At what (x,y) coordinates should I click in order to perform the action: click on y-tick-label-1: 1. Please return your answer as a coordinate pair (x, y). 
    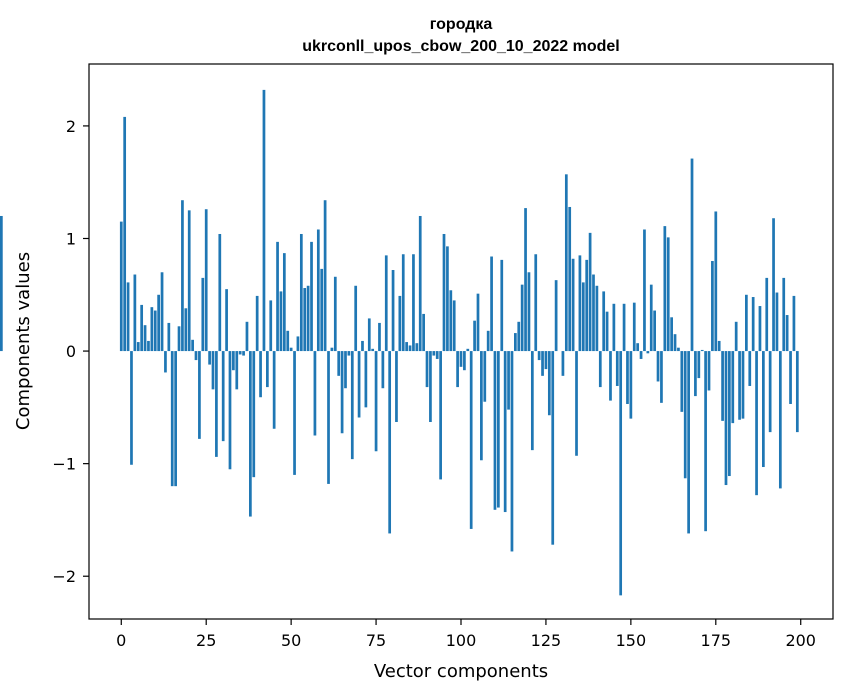
    Looking at the image, I should click on (71, 238).